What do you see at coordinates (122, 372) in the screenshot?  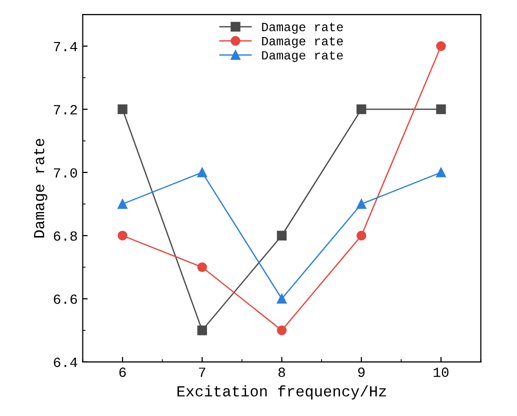 I see `x-tick-label: 6` at bounding box center [122, 372].